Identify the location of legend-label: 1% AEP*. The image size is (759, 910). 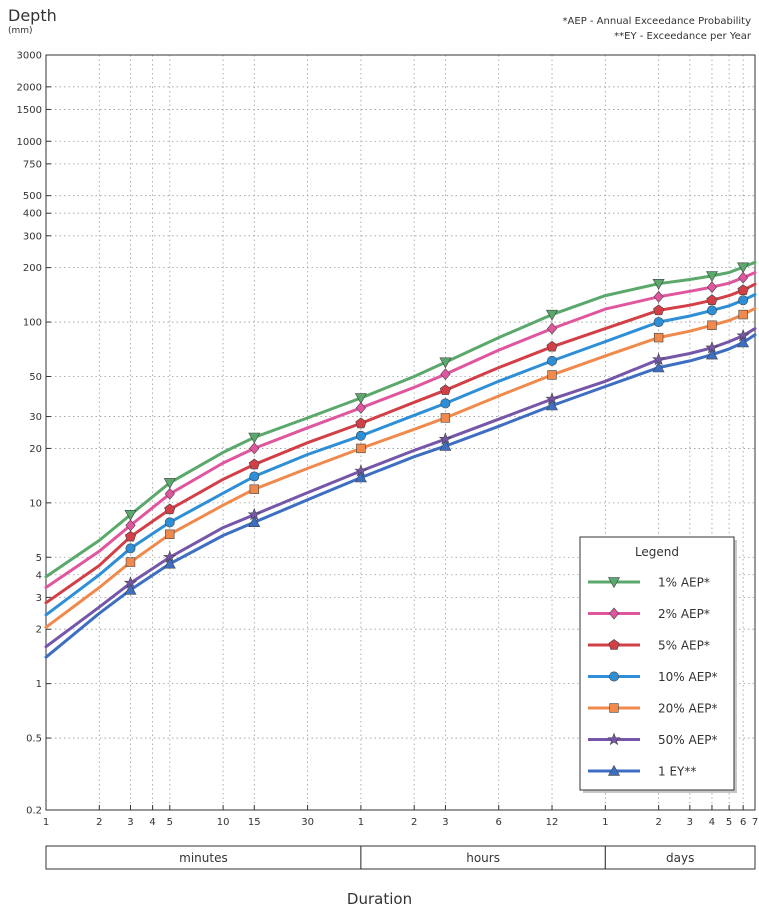
(684, 583).